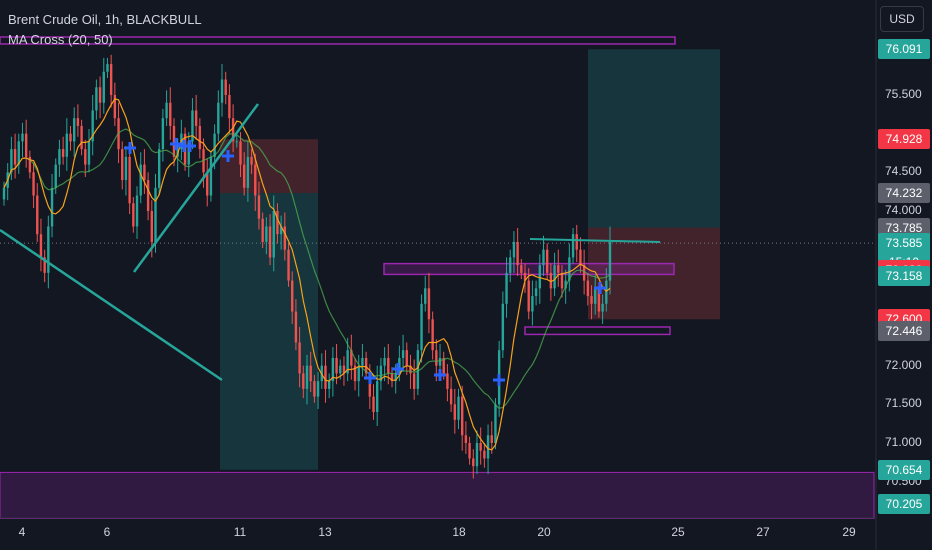 The image size is (932, 550). What do you see at coordinates (196, 188) in the screenshot?
I see `trendline-ascending` at bounding box center [196, 188].